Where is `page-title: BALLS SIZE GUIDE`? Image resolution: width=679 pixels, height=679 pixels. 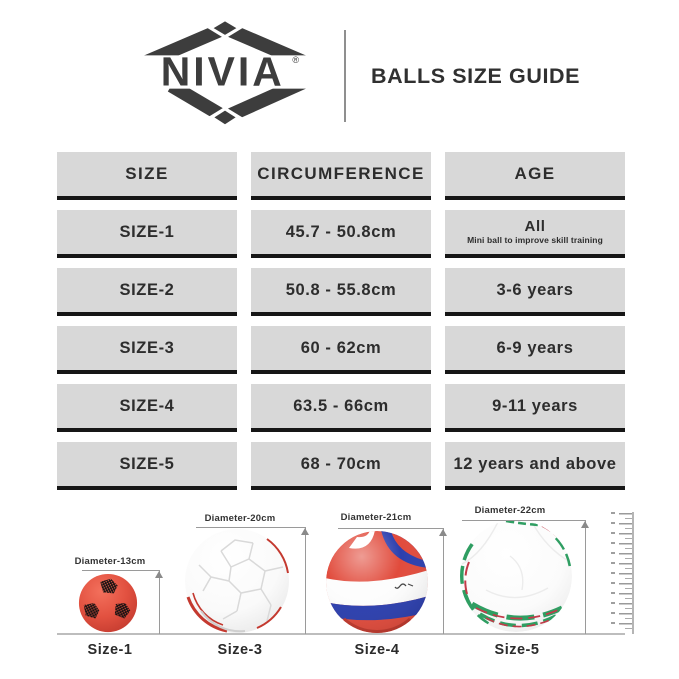
page-title: BALLS SIZE GUIDE is located at coordinates (476, 76).